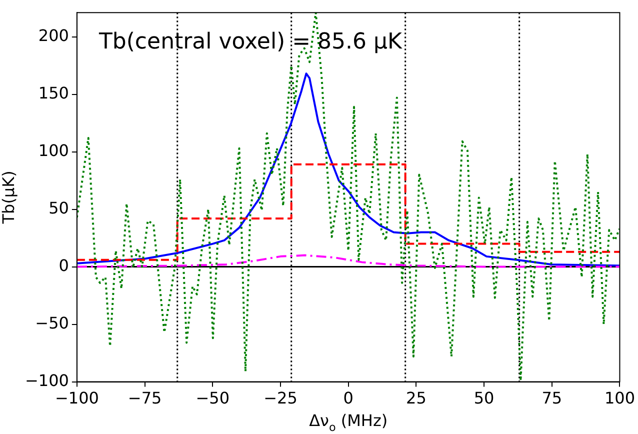  I want to click on x-tick-label: −75, so click(145, 398).